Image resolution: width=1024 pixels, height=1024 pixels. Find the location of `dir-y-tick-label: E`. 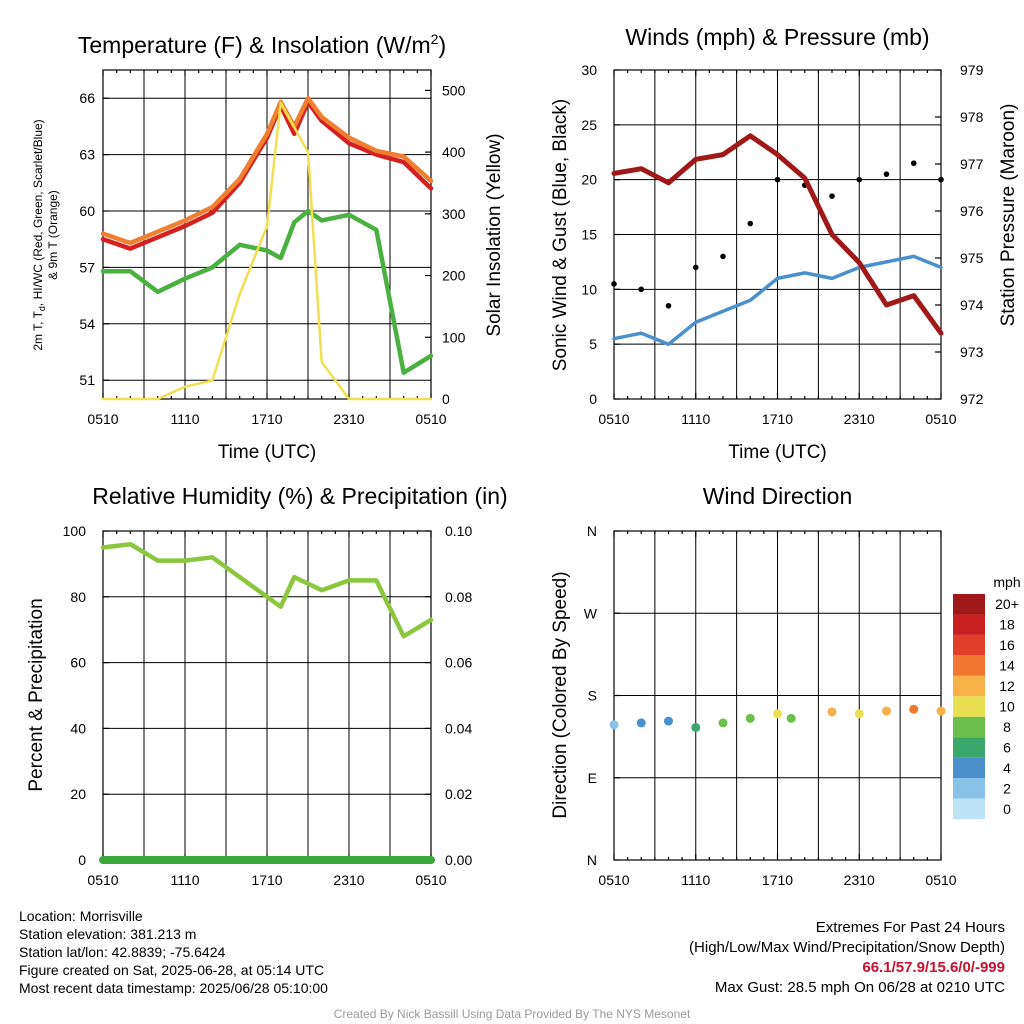

dir-y-tick-label: E is located at coordinates (592, 778).